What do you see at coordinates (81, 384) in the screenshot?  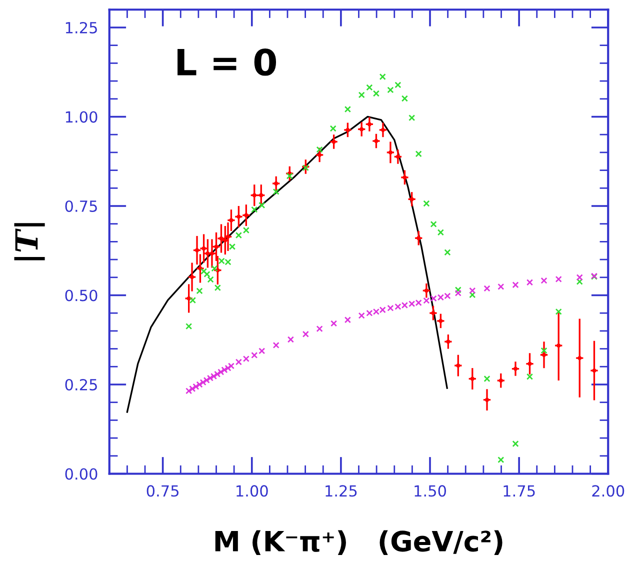 I see `y-tick-label: 0.25` at bounding box center [81, 384].